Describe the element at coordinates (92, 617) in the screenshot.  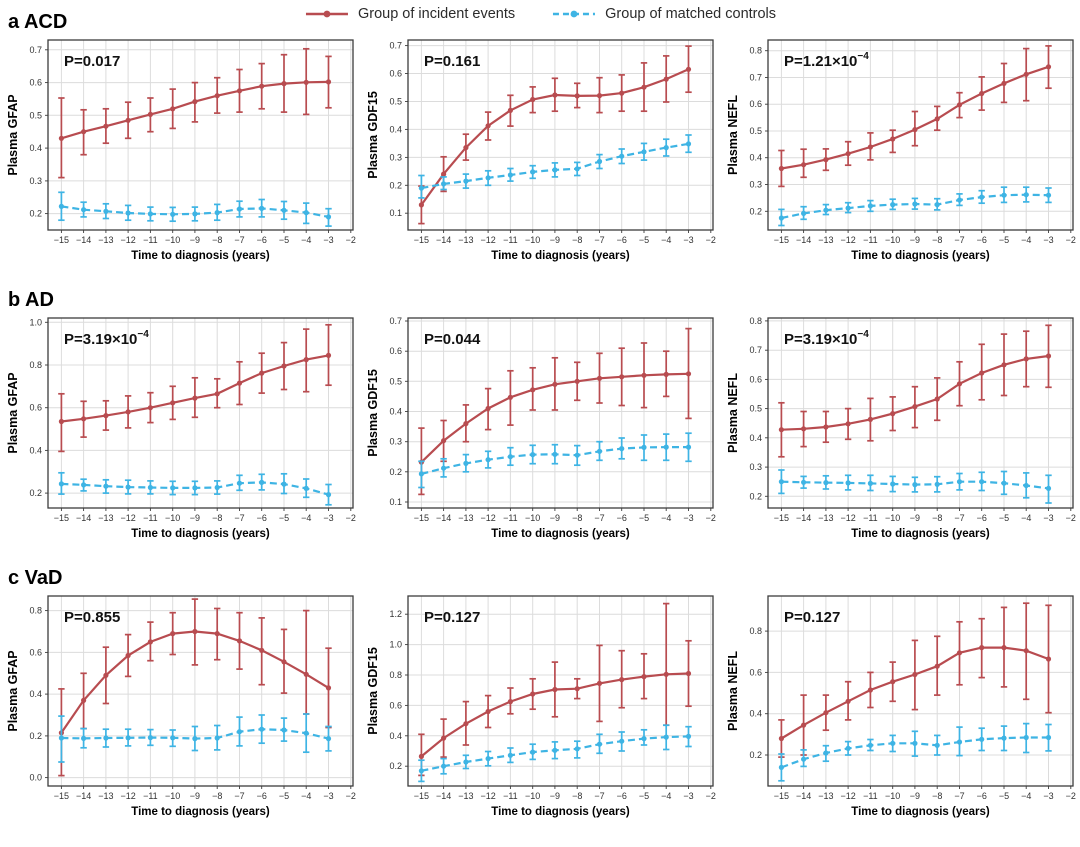
I see `p-value-label: P=0.855` at that location.